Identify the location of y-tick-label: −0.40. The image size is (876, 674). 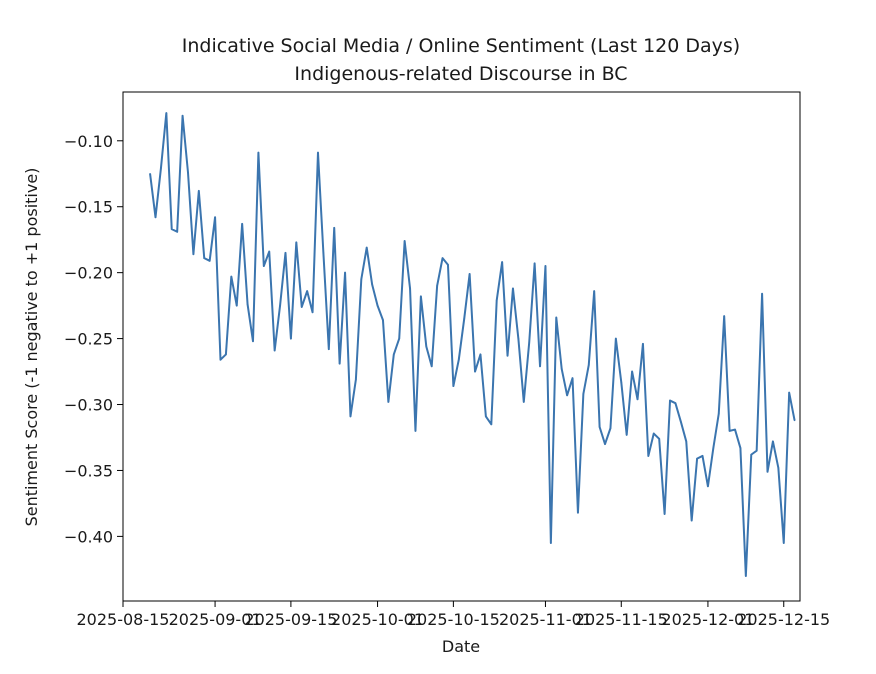
(88, 536).